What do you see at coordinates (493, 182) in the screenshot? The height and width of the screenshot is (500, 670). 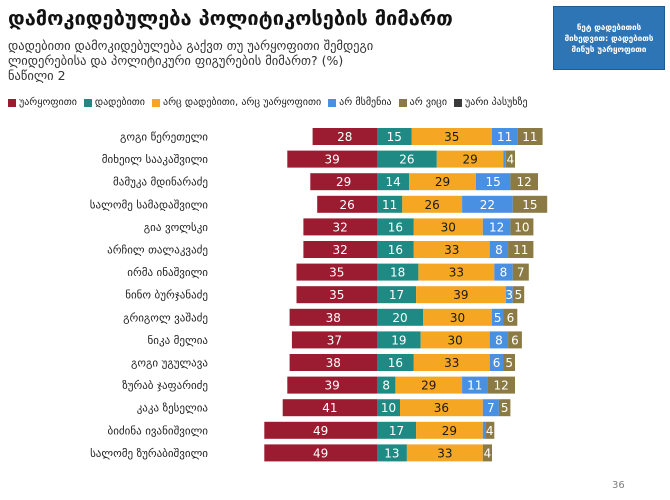 I see `bar-value-label: 15` at bounding box center [493, 182].